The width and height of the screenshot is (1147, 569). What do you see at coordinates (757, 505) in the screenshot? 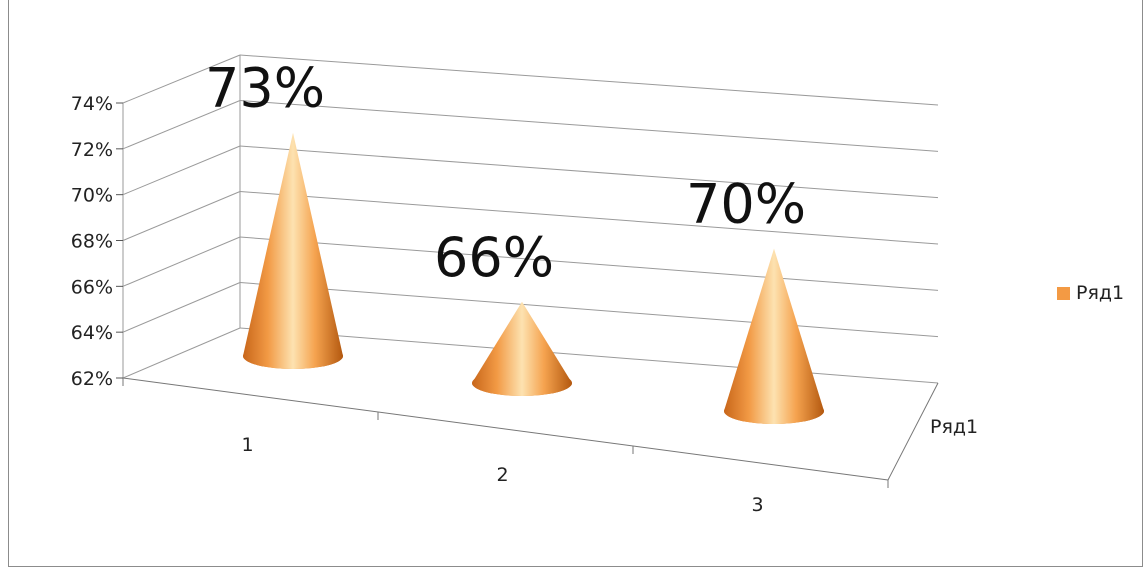
I see `x-category-label: 3` at bounding box center [757, 505].